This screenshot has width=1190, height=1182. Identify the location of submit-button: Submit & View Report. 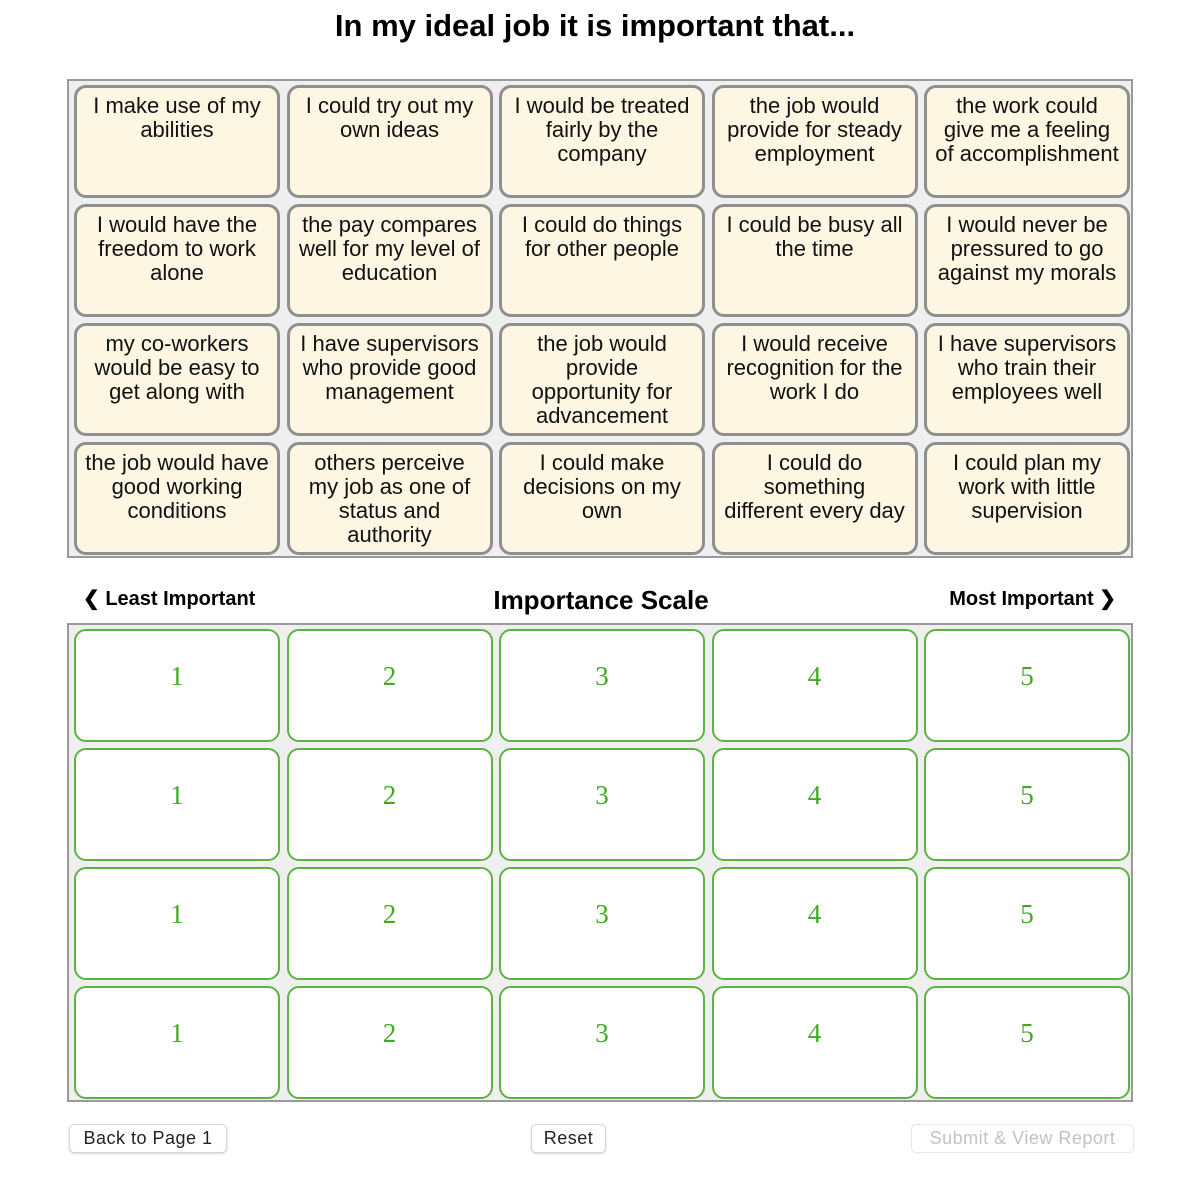
(1022, 1138).